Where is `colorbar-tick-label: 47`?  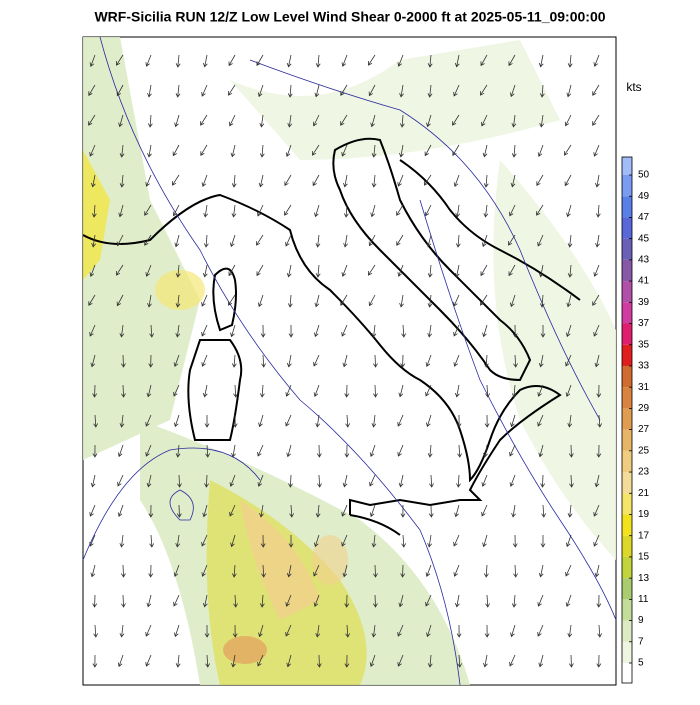
colorbar-tick-label: 47 is located at coordinates (644, 217).